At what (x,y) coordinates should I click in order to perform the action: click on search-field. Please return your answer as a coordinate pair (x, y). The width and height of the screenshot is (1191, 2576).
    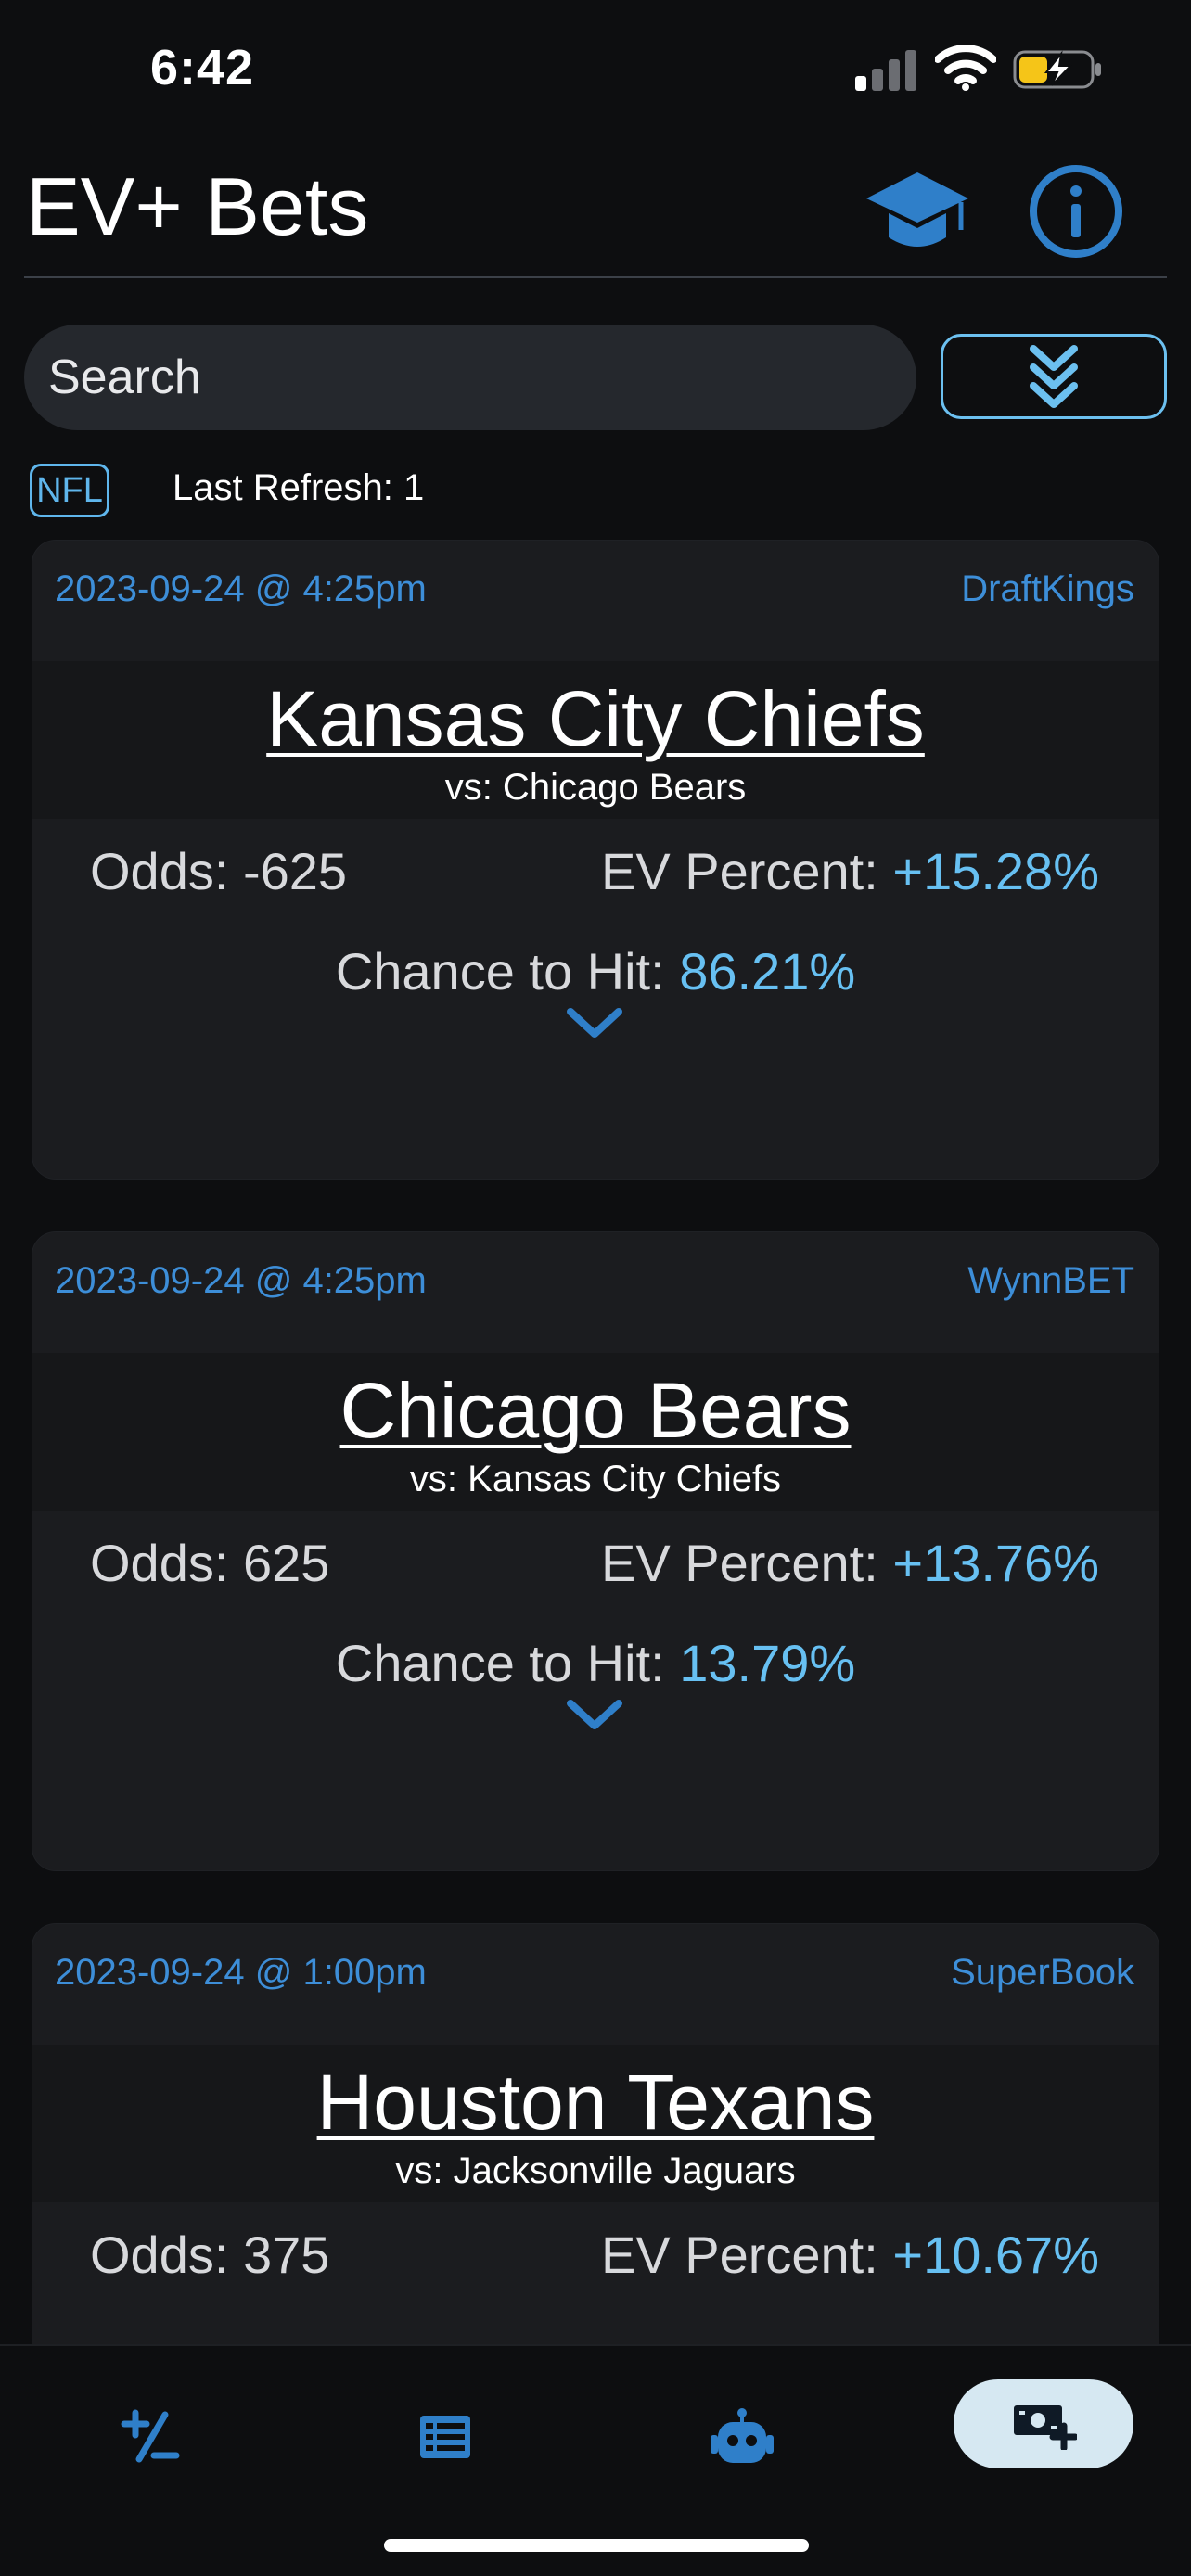
    Looking at the image, I should click on (470, 378).